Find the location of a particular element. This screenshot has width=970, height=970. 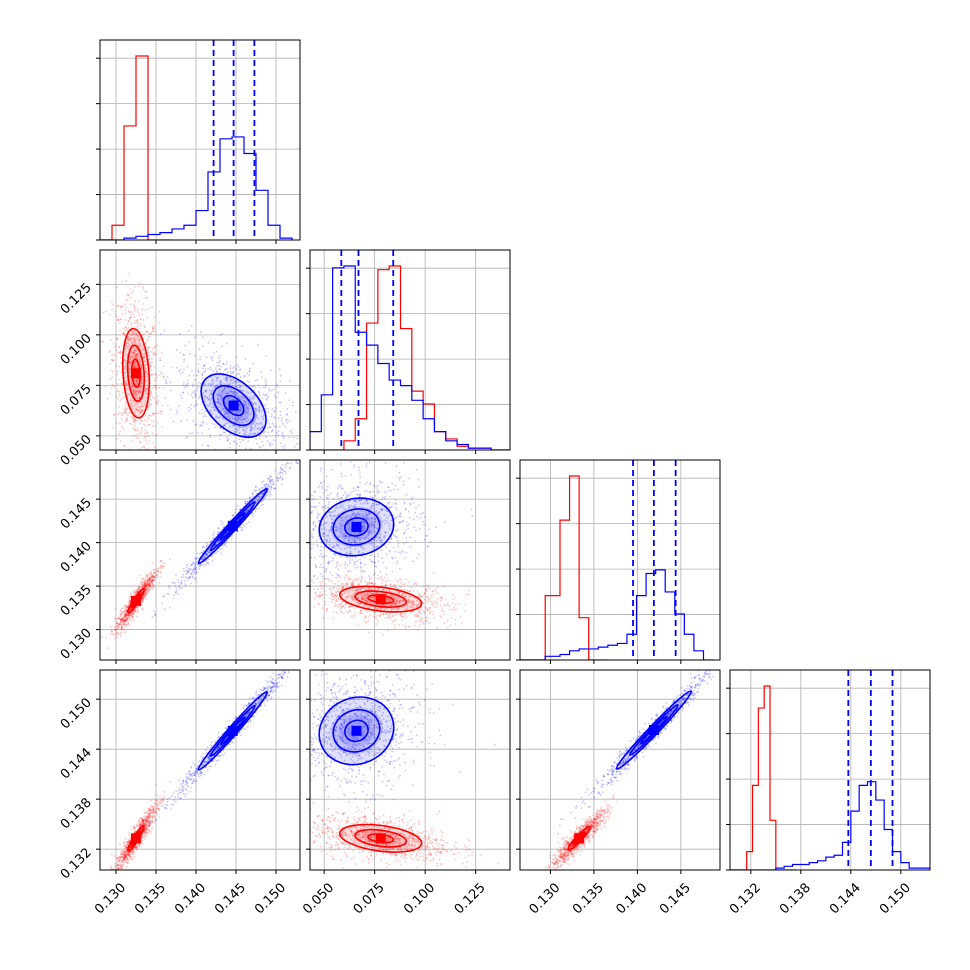

histogram-B is located at coordinates (410, 357).